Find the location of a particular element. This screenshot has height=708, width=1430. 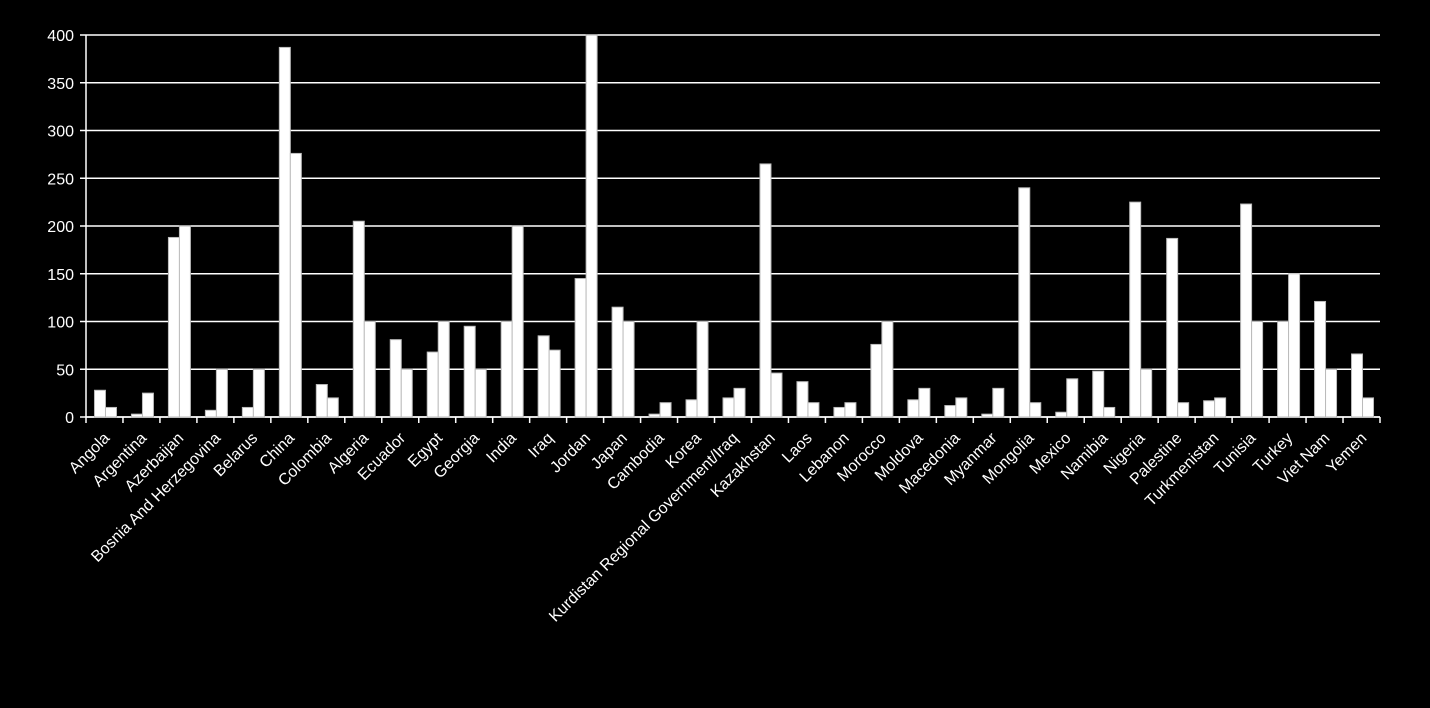

x-tick-label: Yemen is located at coordinates (1347, 453).